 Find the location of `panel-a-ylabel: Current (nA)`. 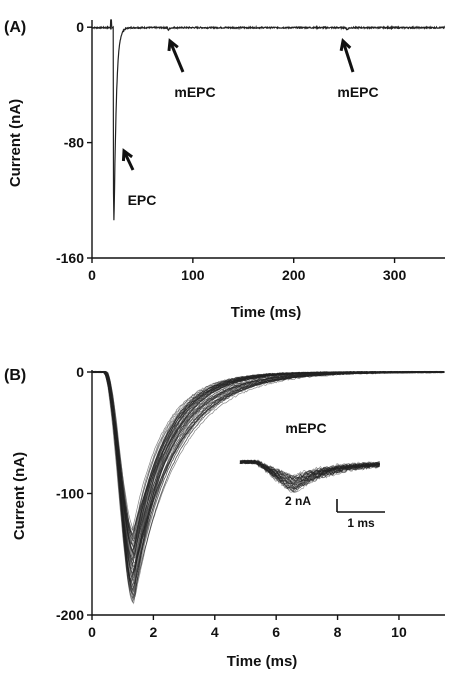

panel-a-ylabel: Current (nA) is located at coordinates (15, 143).